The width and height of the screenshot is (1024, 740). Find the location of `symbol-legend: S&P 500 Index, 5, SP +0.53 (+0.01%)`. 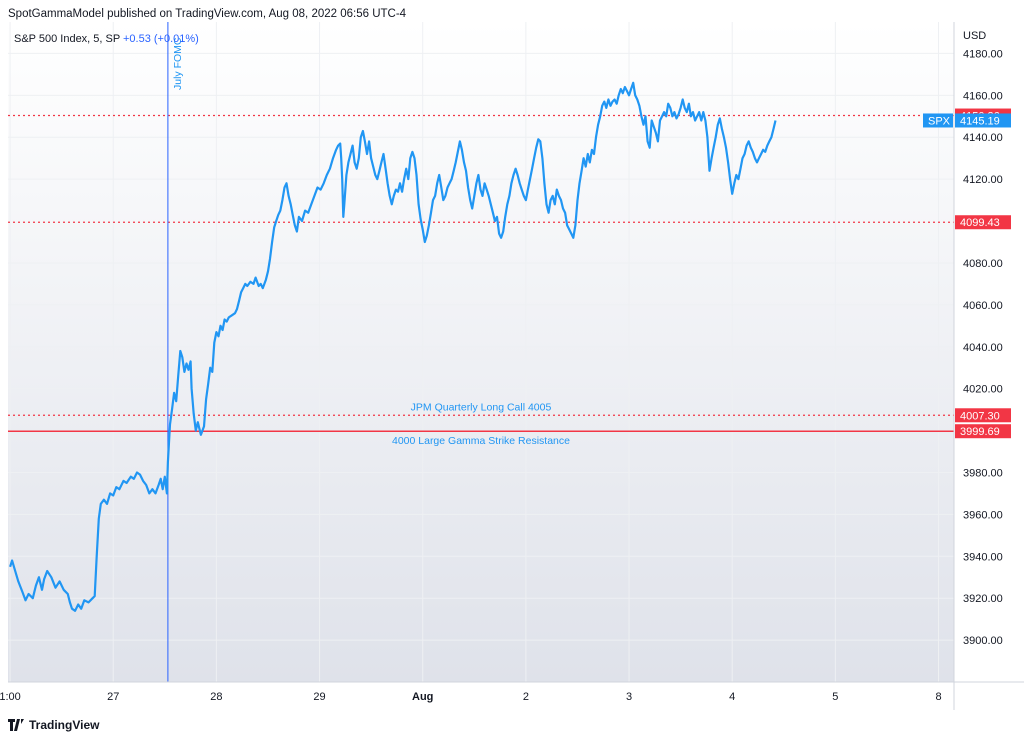

symbol-legend: S&P 500 Index, 5, SP +0.53 (+0.01%) is located at coordinates (106, 39).